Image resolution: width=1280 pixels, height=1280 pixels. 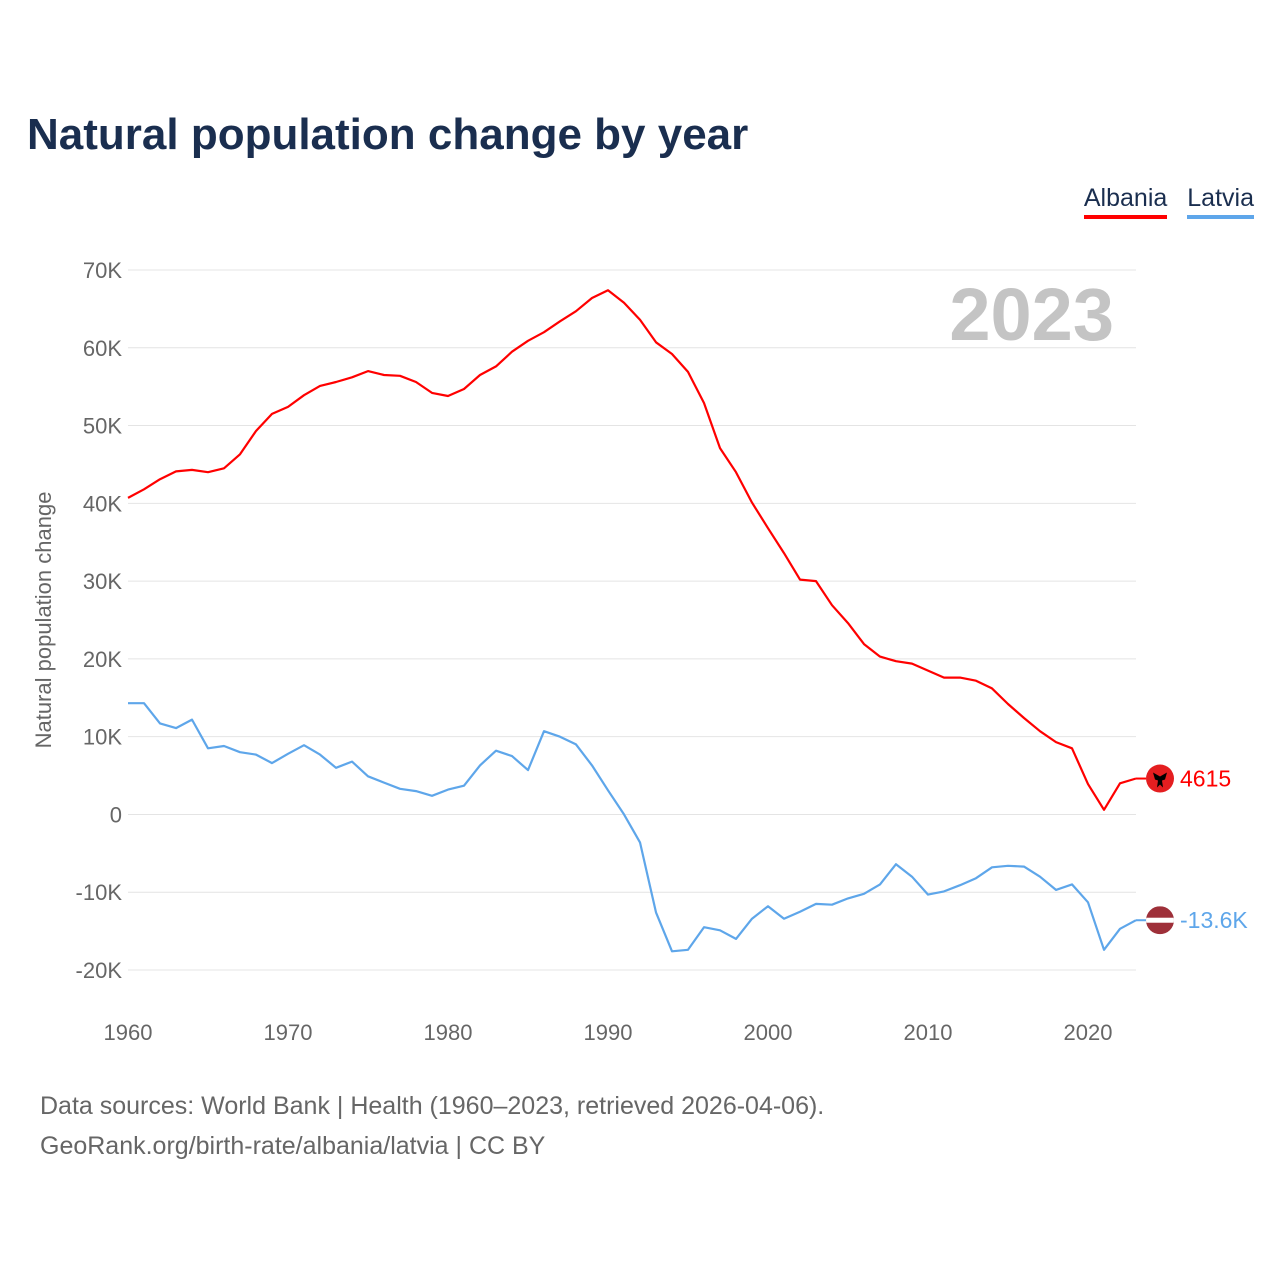 What do you see at coordinates (102, 348) in the screenshot?
I see `y-tick-label: 60K` at bounding box center [102, 348].